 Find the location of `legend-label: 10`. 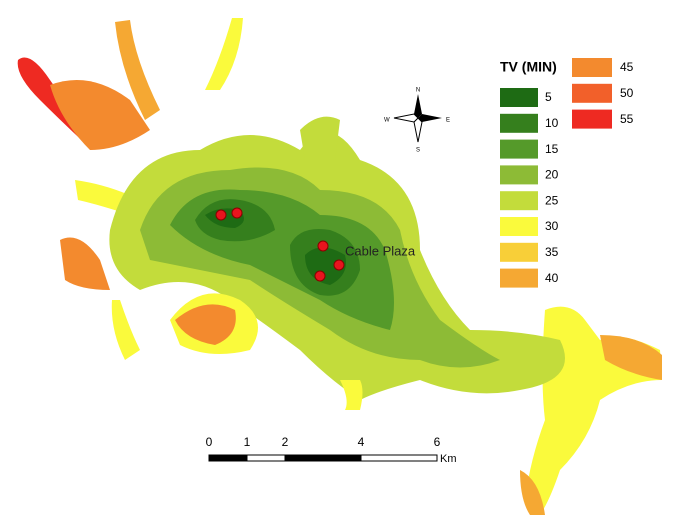

legend-label: 10 is located at coordinates (552, 123).